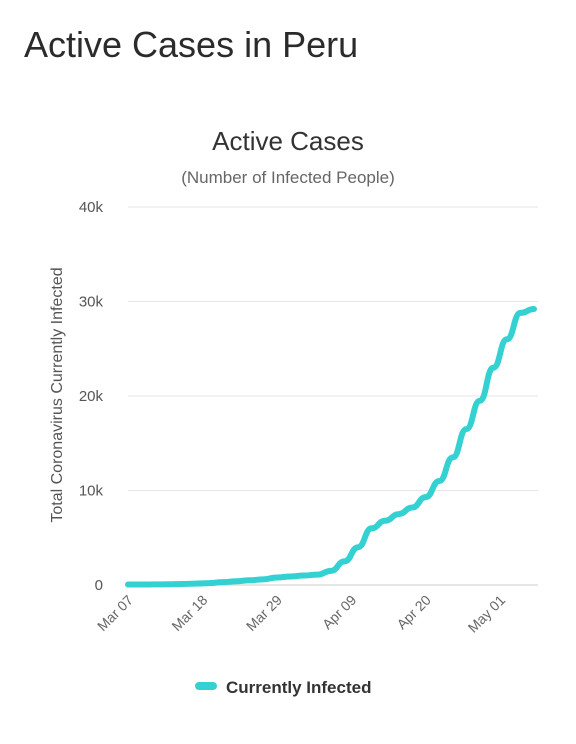 This screenshot has height=744, width=576. I want to click on x-tick-label: May 01, so click(487, 614).